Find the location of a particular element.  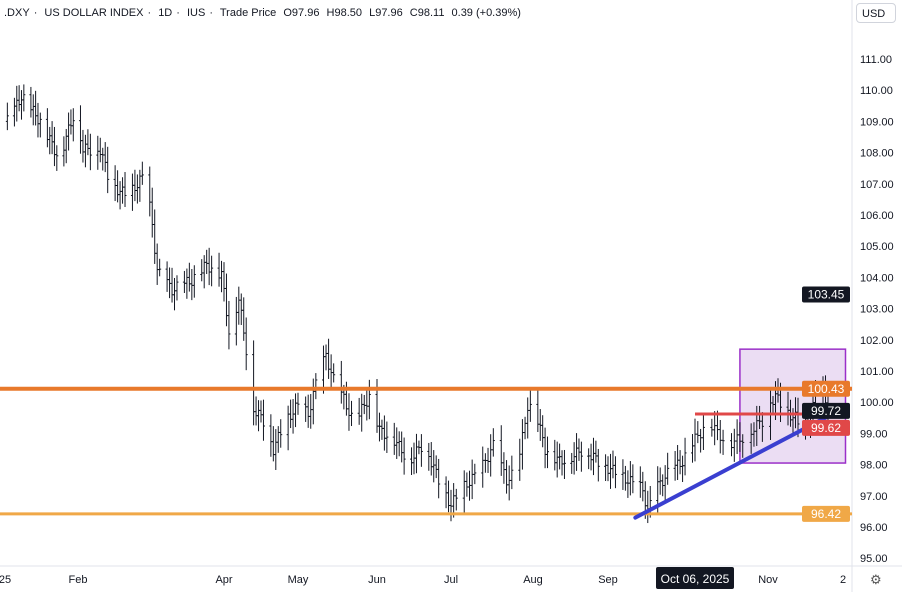

time-tick-label: Jun is located at coordinates (377, 580).